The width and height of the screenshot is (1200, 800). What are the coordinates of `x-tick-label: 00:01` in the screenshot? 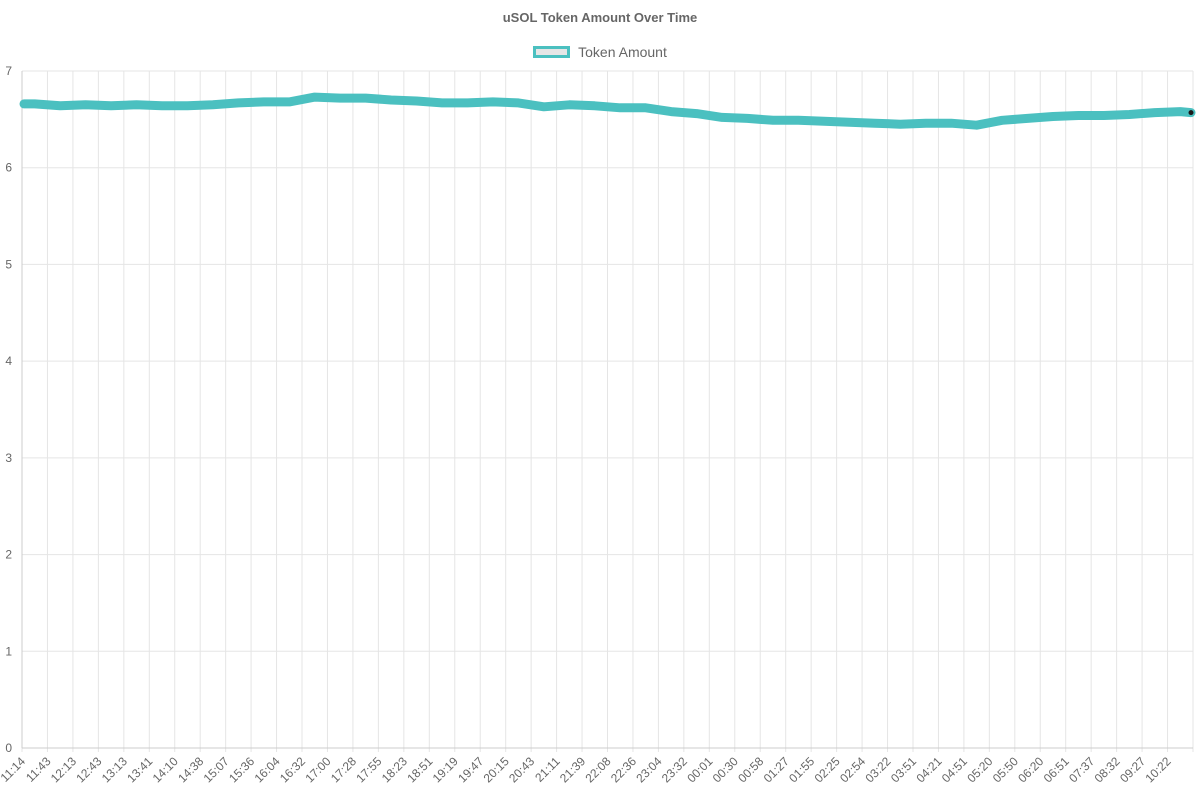 It's located at (699, 769).